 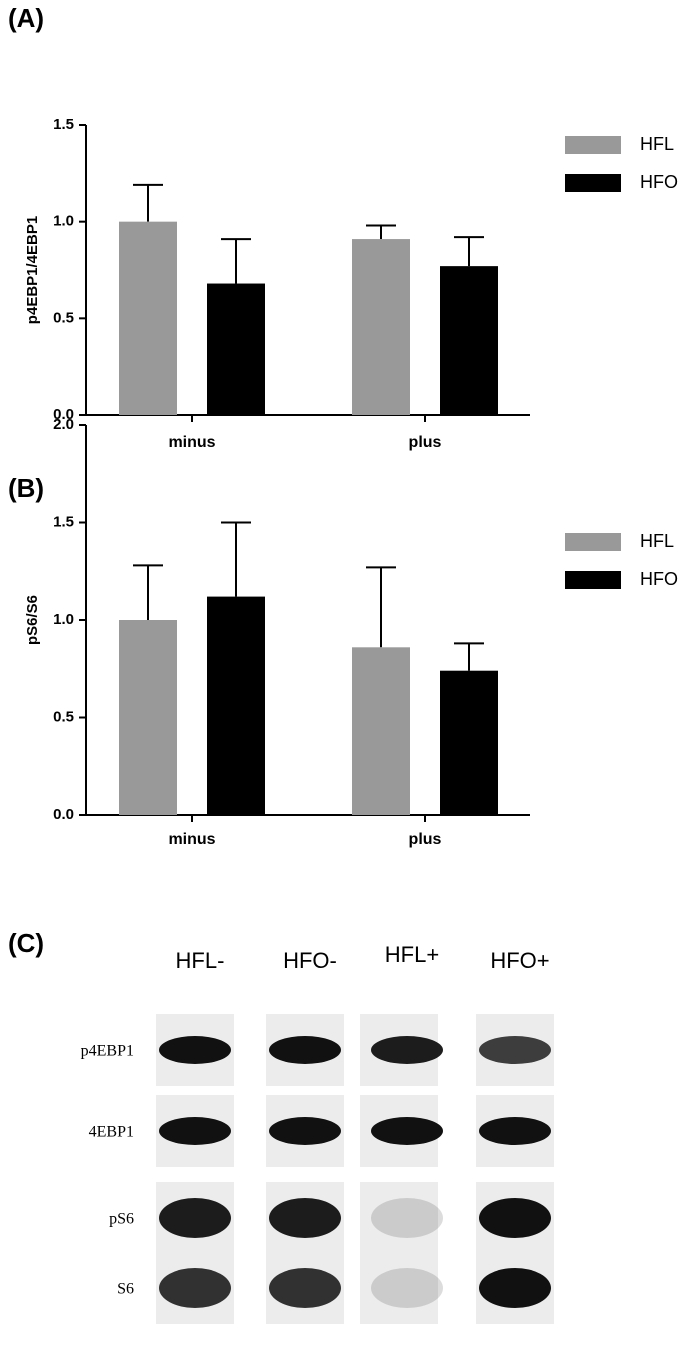 What do you see at coordinates (111, 1132) in the screenshot?
I see `row-label: 4EBP1` at bounding box center [111, 1132].